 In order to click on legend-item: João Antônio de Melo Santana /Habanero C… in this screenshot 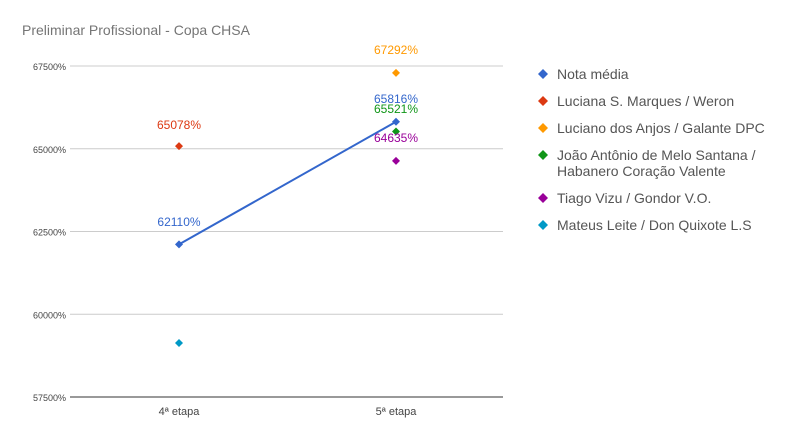, I will do `click(647, 163)`.